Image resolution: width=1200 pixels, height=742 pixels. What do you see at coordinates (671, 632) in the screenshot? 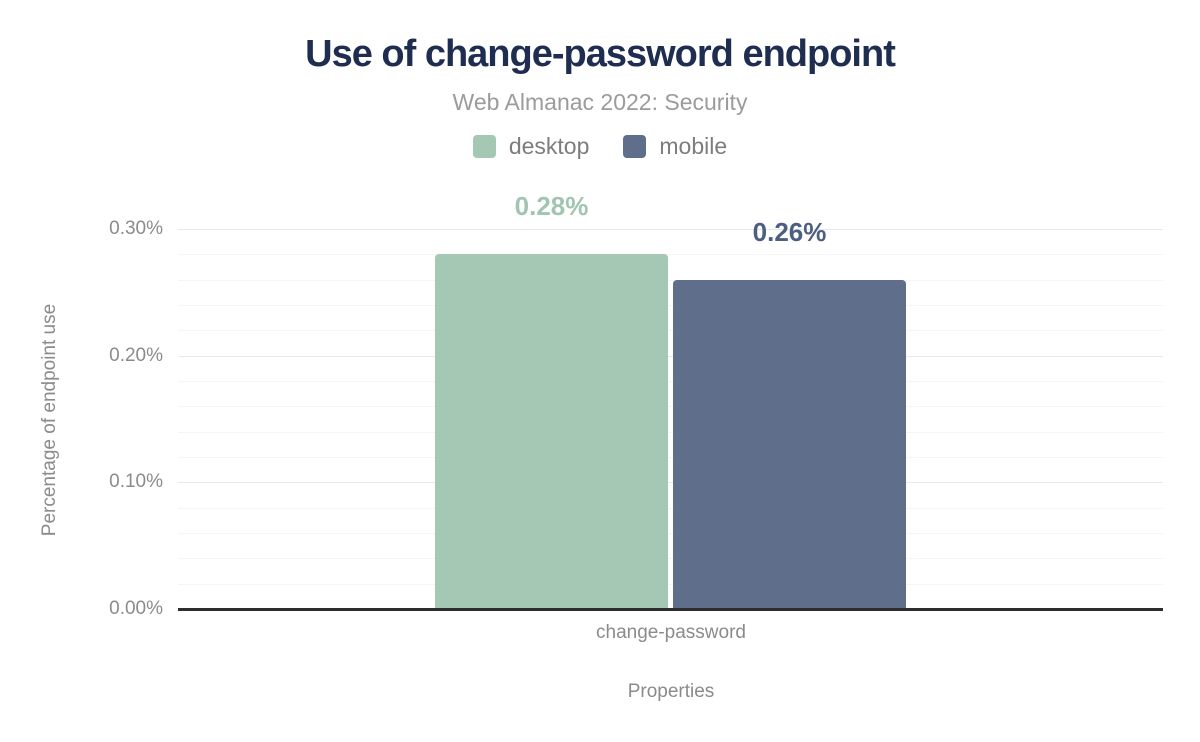
I see `x-tick-label: change-password` at bounding box center [671, 632].